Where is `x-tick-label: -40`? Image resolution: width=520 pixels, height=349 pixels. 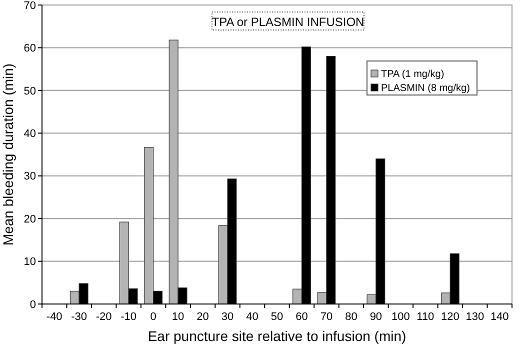 x-tick-label: -40 is located at coordinates (54, 317).